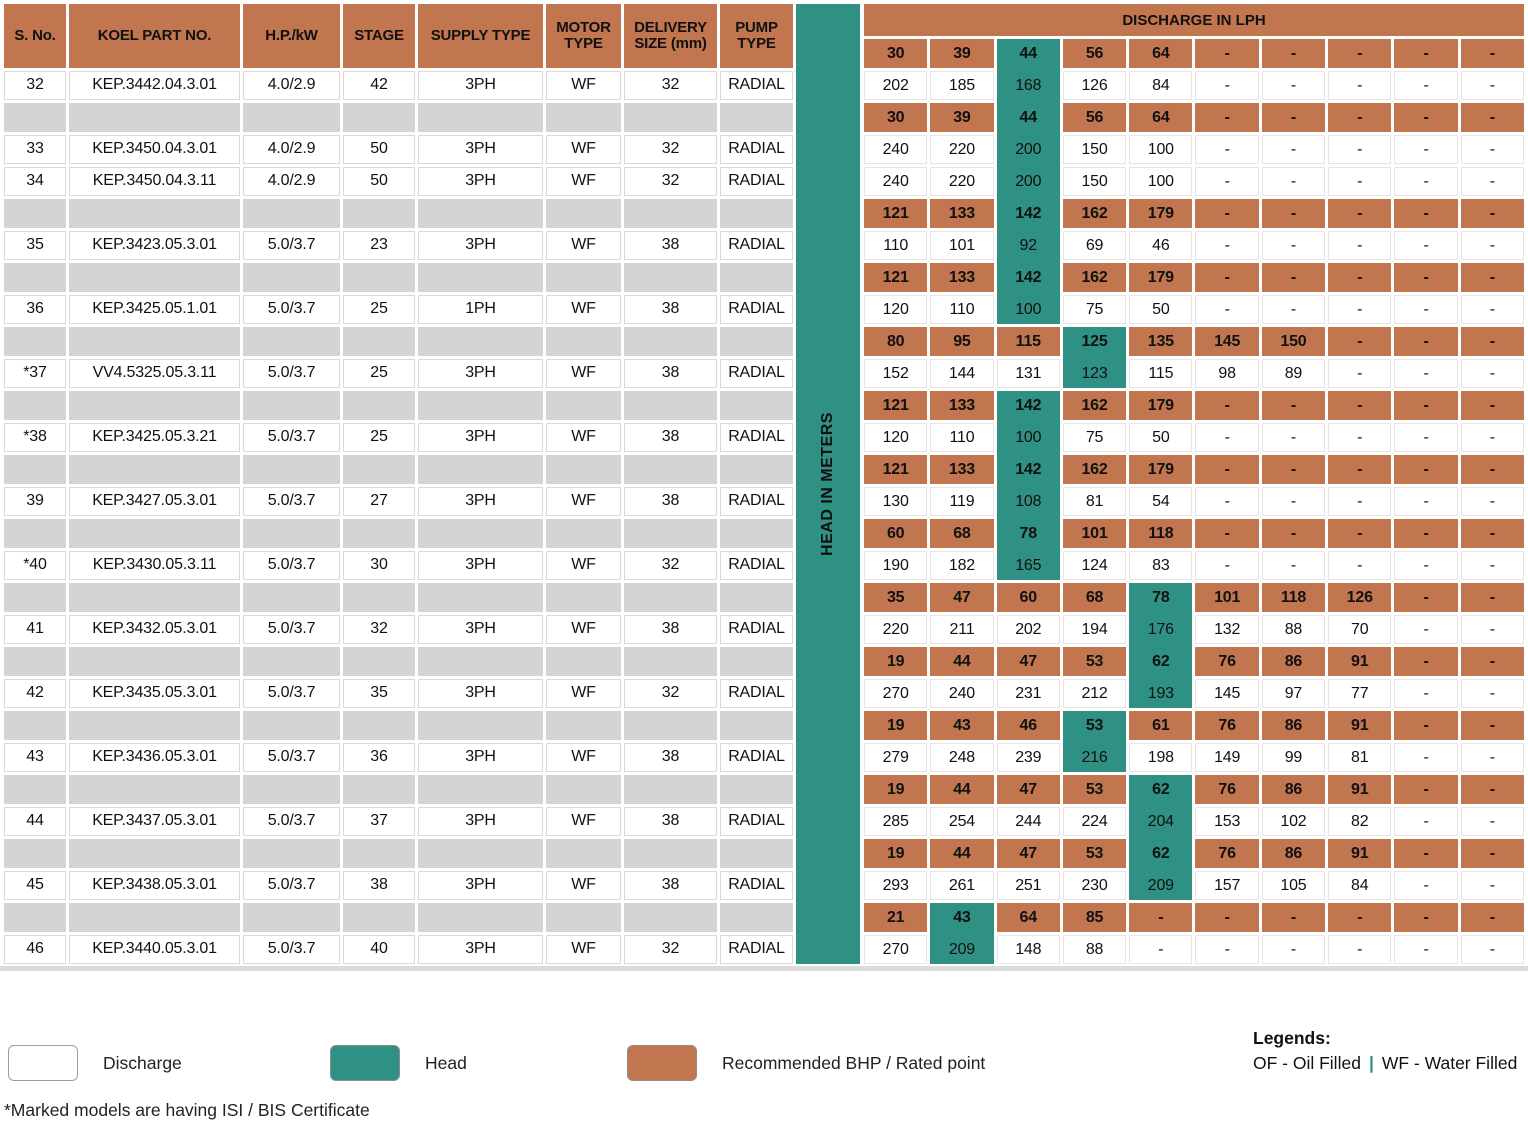 This screenshot has width=1528, height=1134. Describe the element at coordinates (896, 501) in the screenshot. I see `discharge-cell: 130` at that location.